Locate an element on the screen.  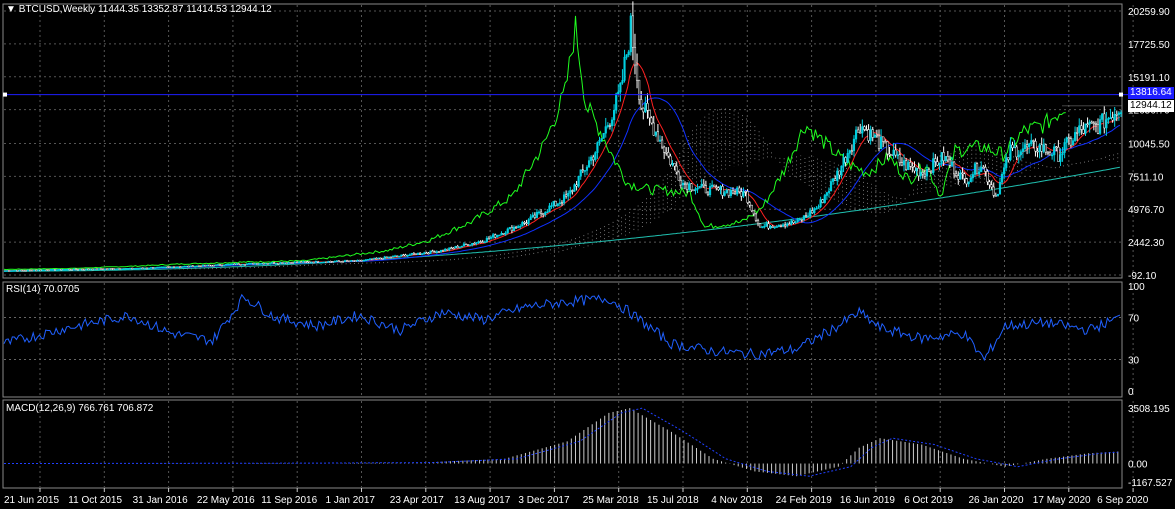
time-axis-label: 21 Jun 2015 is located at coordinates (31, 500).